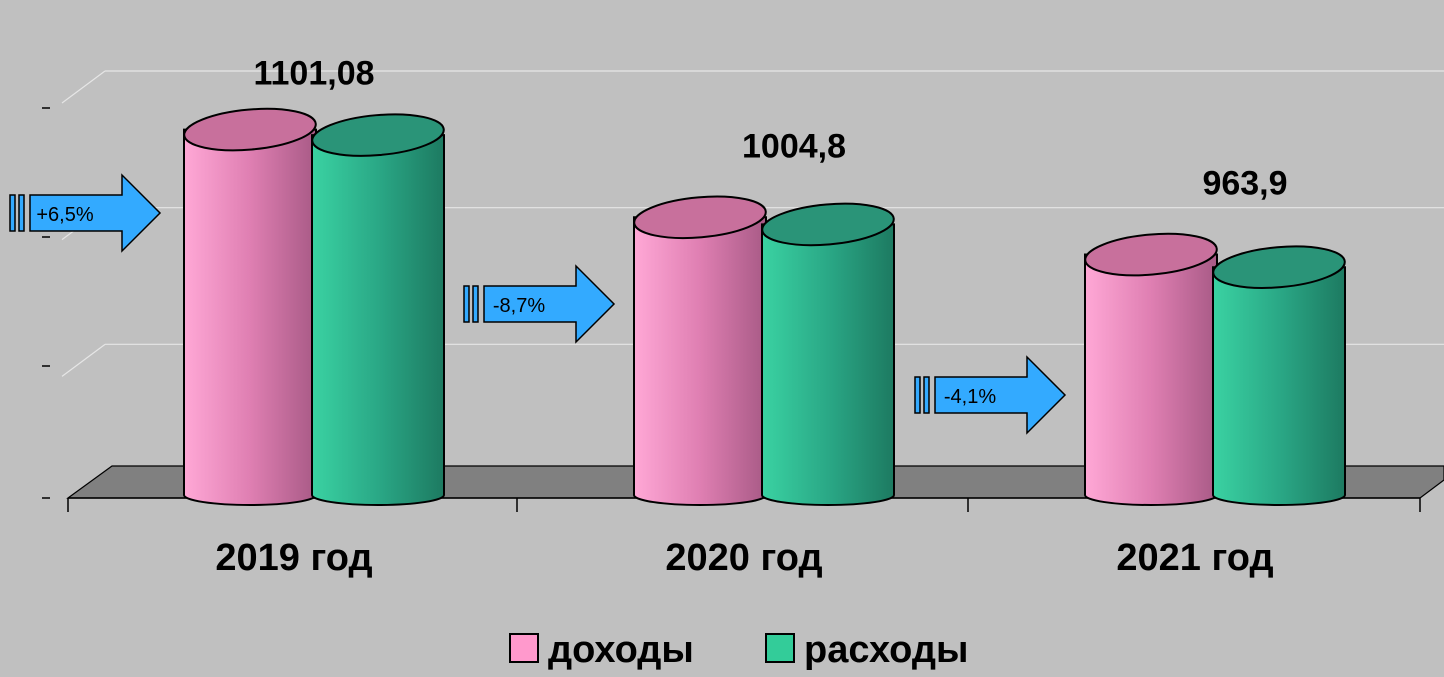  Describe the element at coordinates (293, 558) in the screenshot. I see `category-label: 2019 год` at that location.